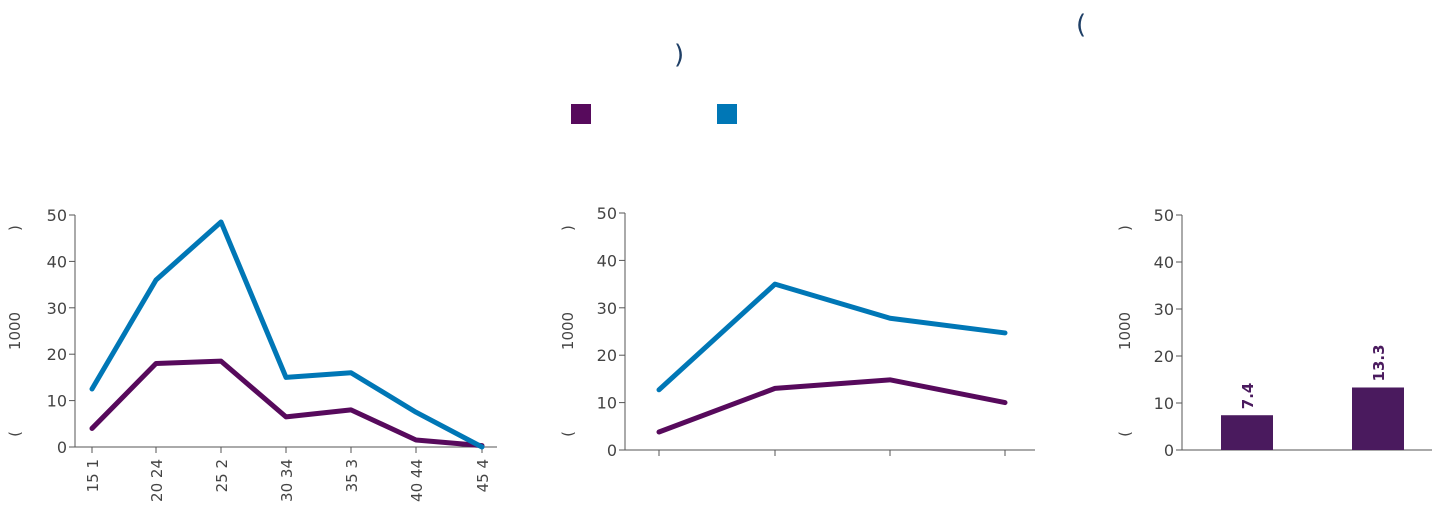 The image size is (1452, 519). Describe the element at coordinates (222, 475) in the screenshot. I see `x-tick-label: 25 2` at that location.